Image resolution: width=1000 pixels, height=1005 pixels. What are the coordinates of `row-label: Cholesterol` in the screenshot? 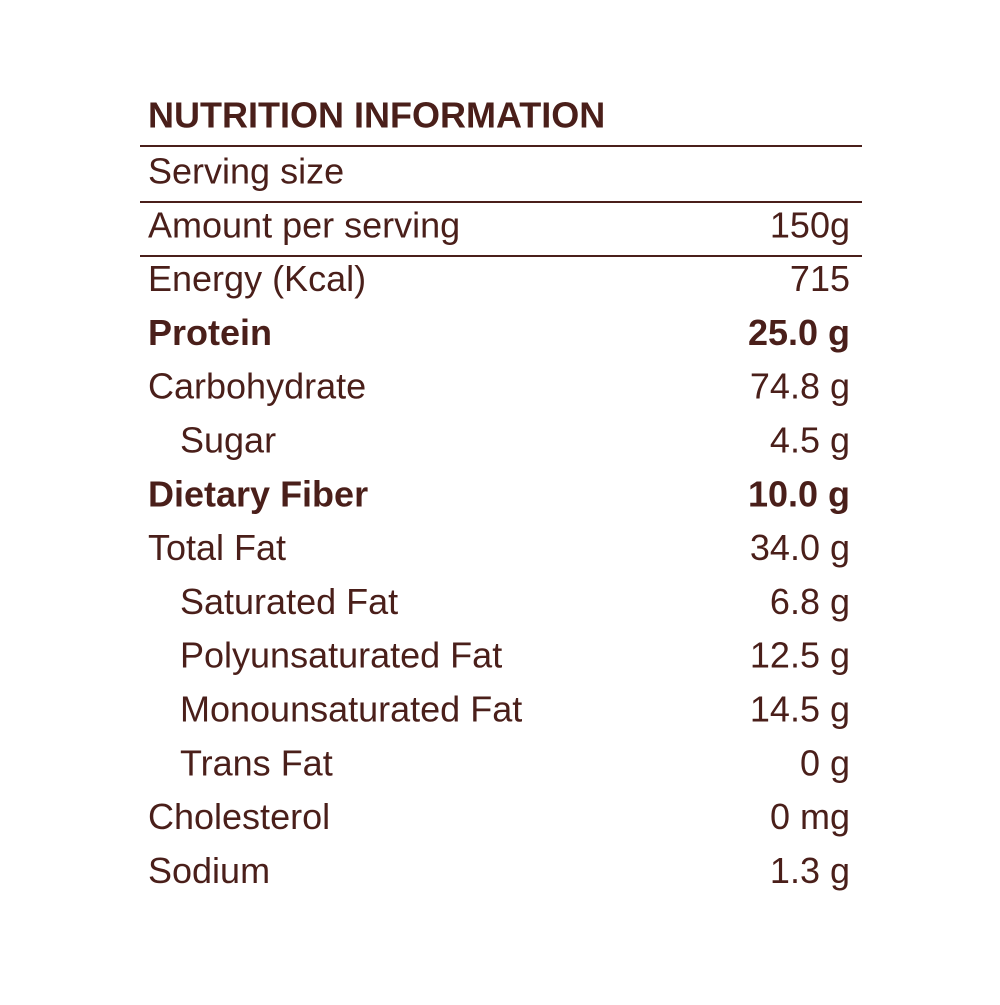 It's located at (239, 816).